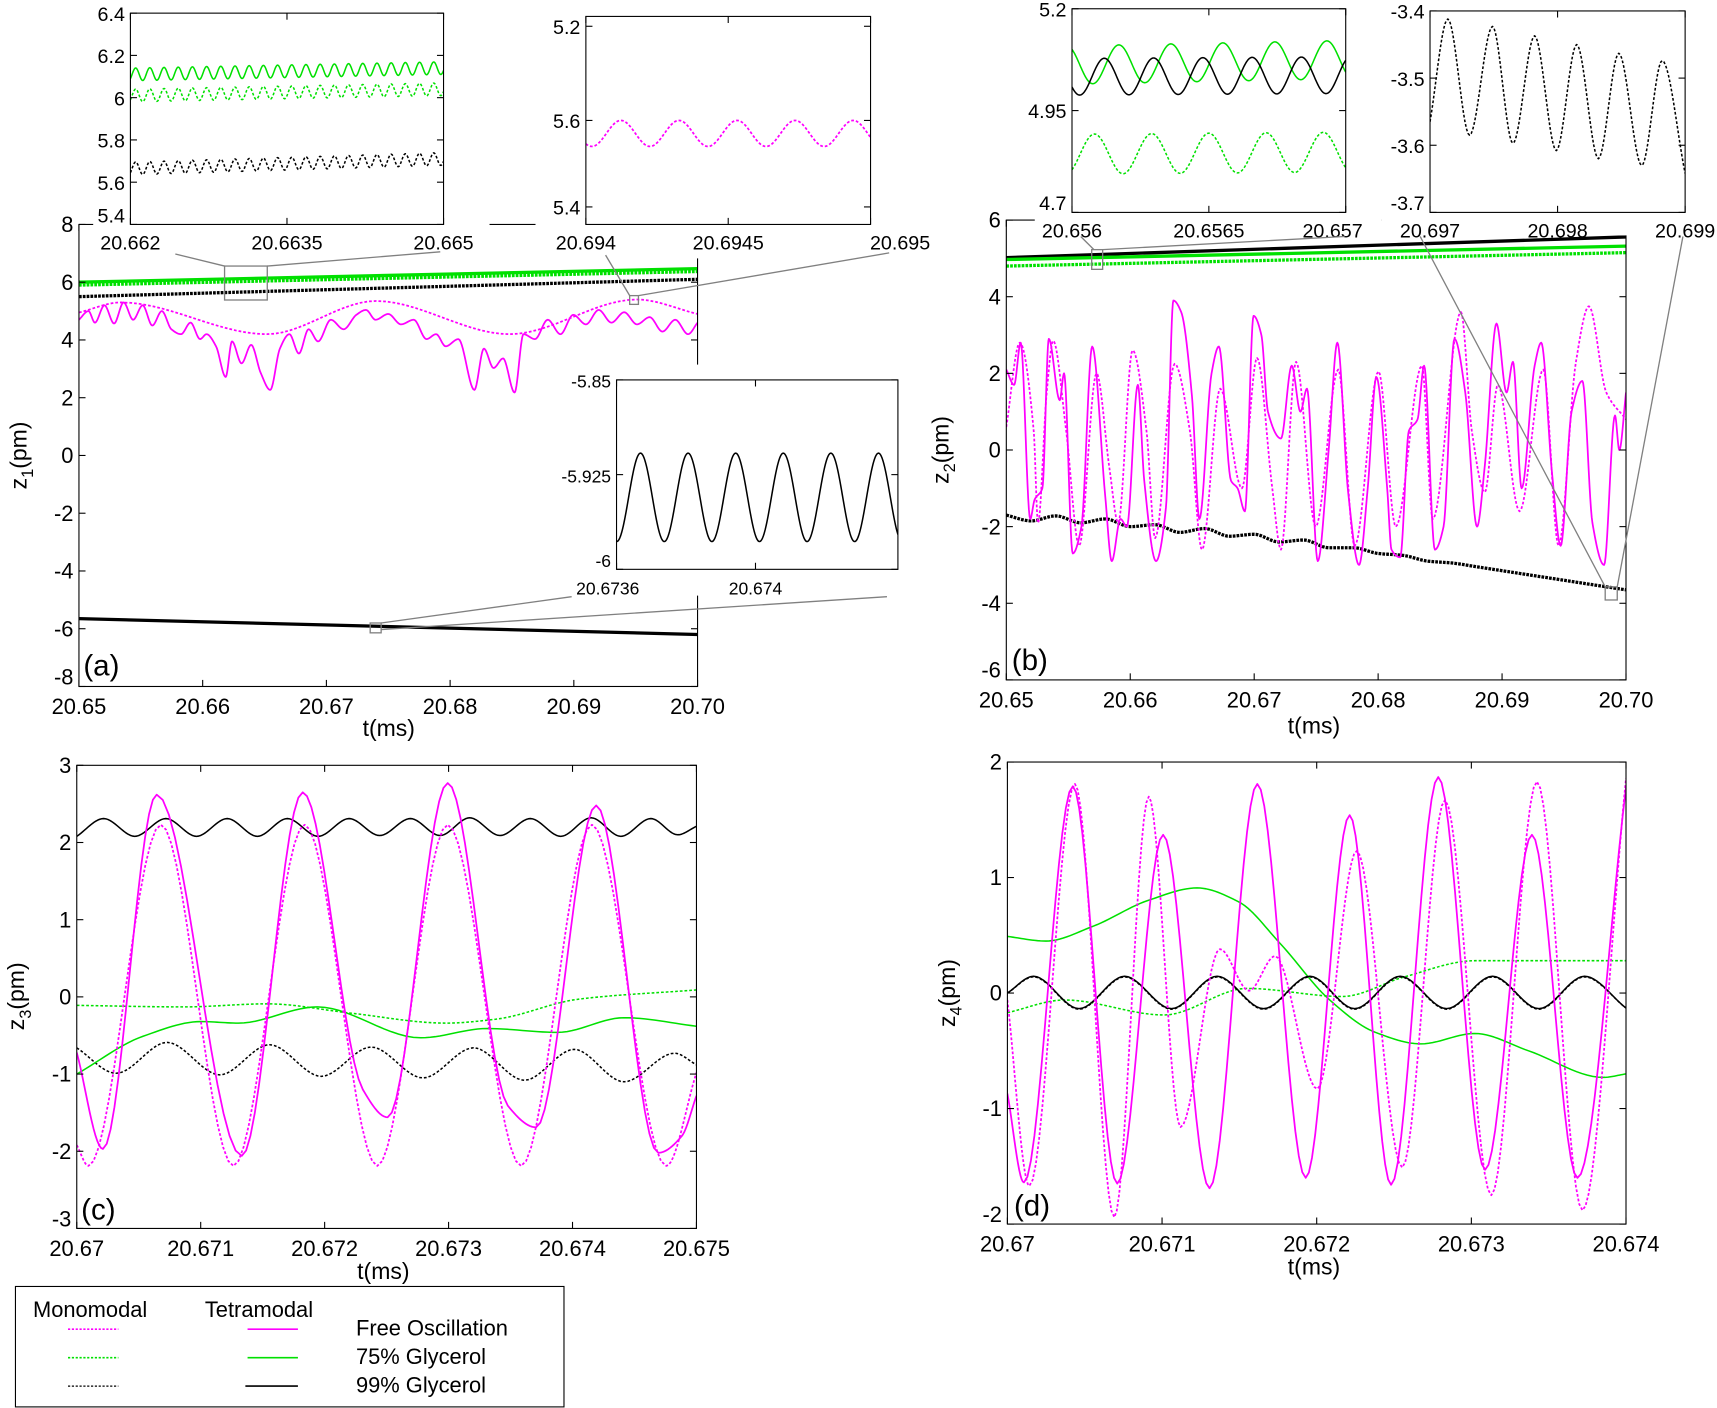 This screenshot has width=1717, height=1408. I want to click on y-label-subscript: 2, so click(950, 467).